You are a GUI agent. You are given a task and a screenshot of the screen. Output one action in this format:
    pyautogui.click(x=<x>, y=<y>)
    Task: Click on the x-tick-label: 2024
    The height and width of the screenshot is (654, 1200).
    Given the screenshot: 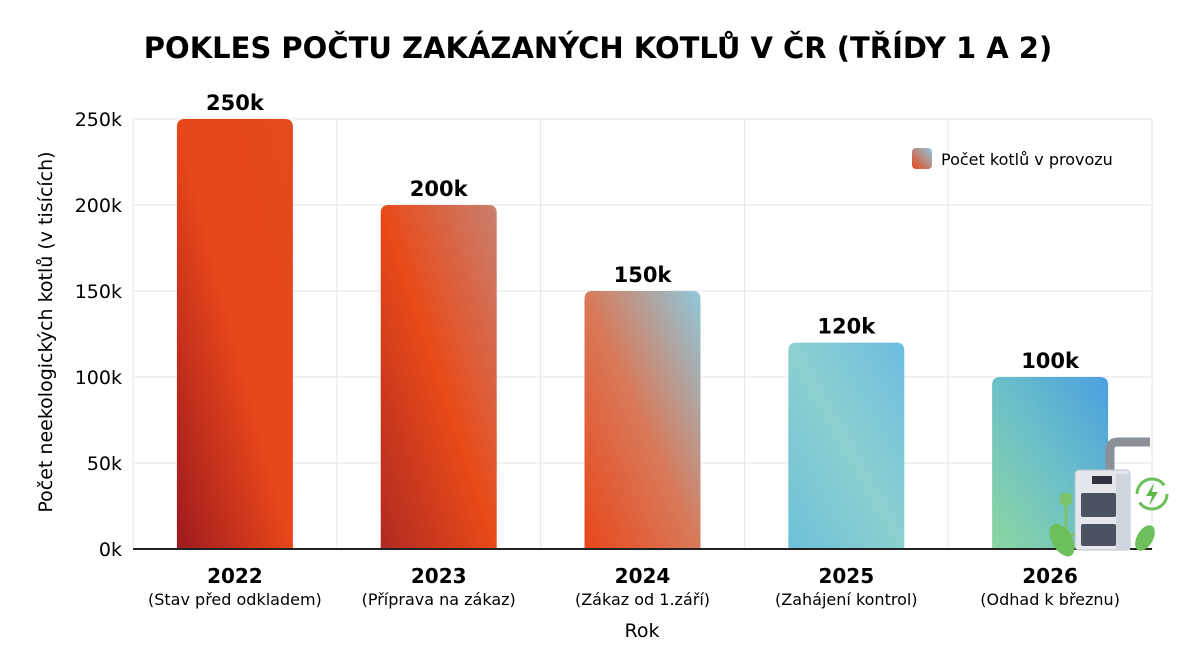 What is the action you would take?
    pyautogui.click(x=643, y=576)
    